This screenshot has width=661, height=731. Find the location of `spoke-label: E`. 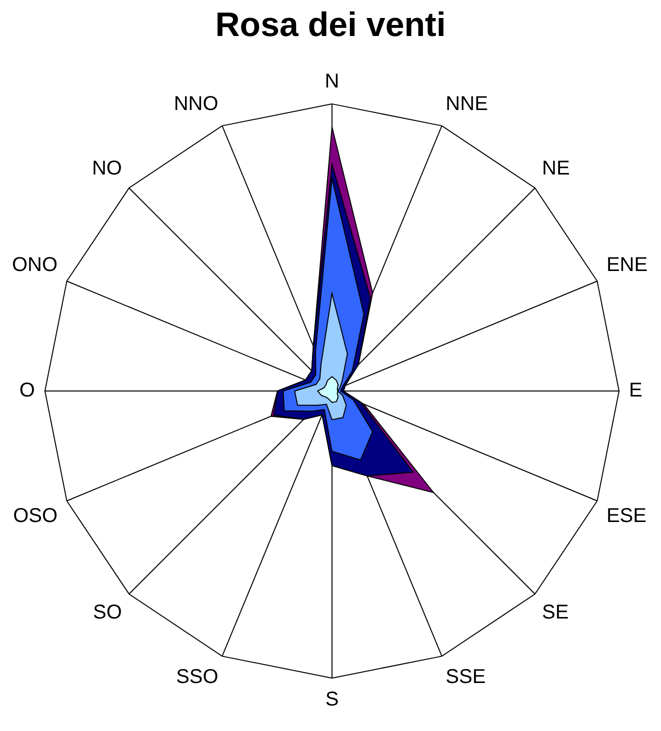

spoke-label: E is located at coordinates (635, 391).